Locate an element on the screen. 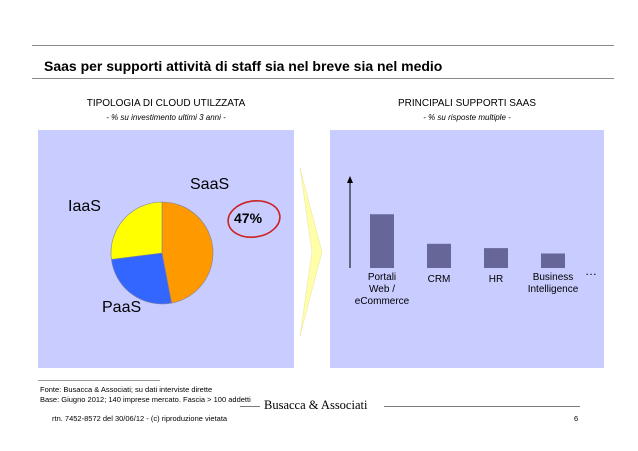  pie-label-iaas: IaaS is located at coordinates (84, 206).